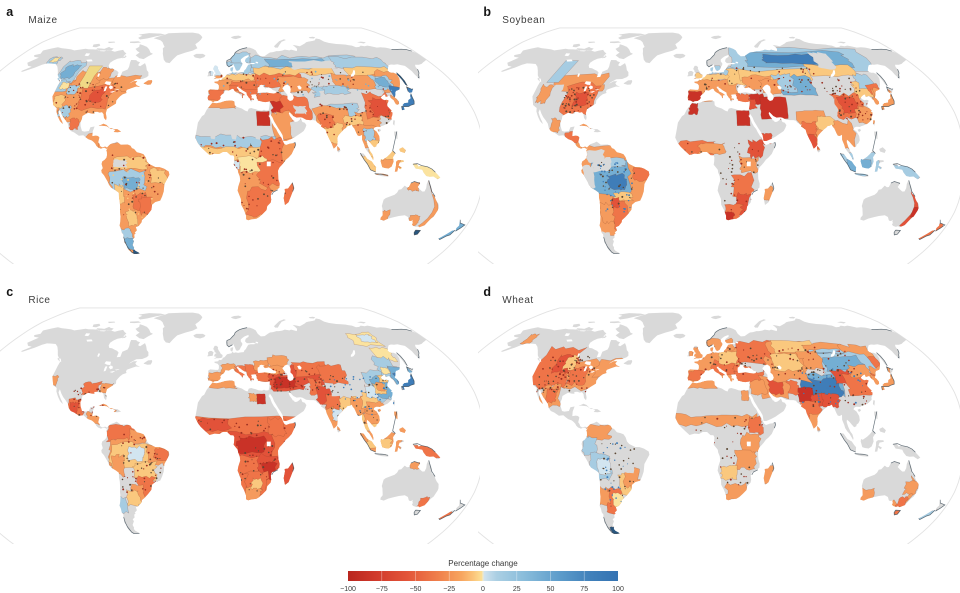 The width and height of the screenshot is (960, 593). I want to click on svg-text: Percentage change, so click(483, 563).